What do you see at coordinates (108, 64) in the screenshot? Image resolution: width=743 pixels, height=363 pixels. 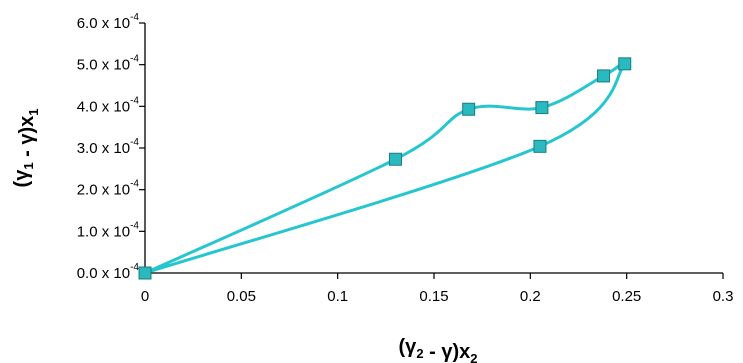 I see `y-tick-label: 5.0 x 10⁻⁴` at bounding box center [108, 64].